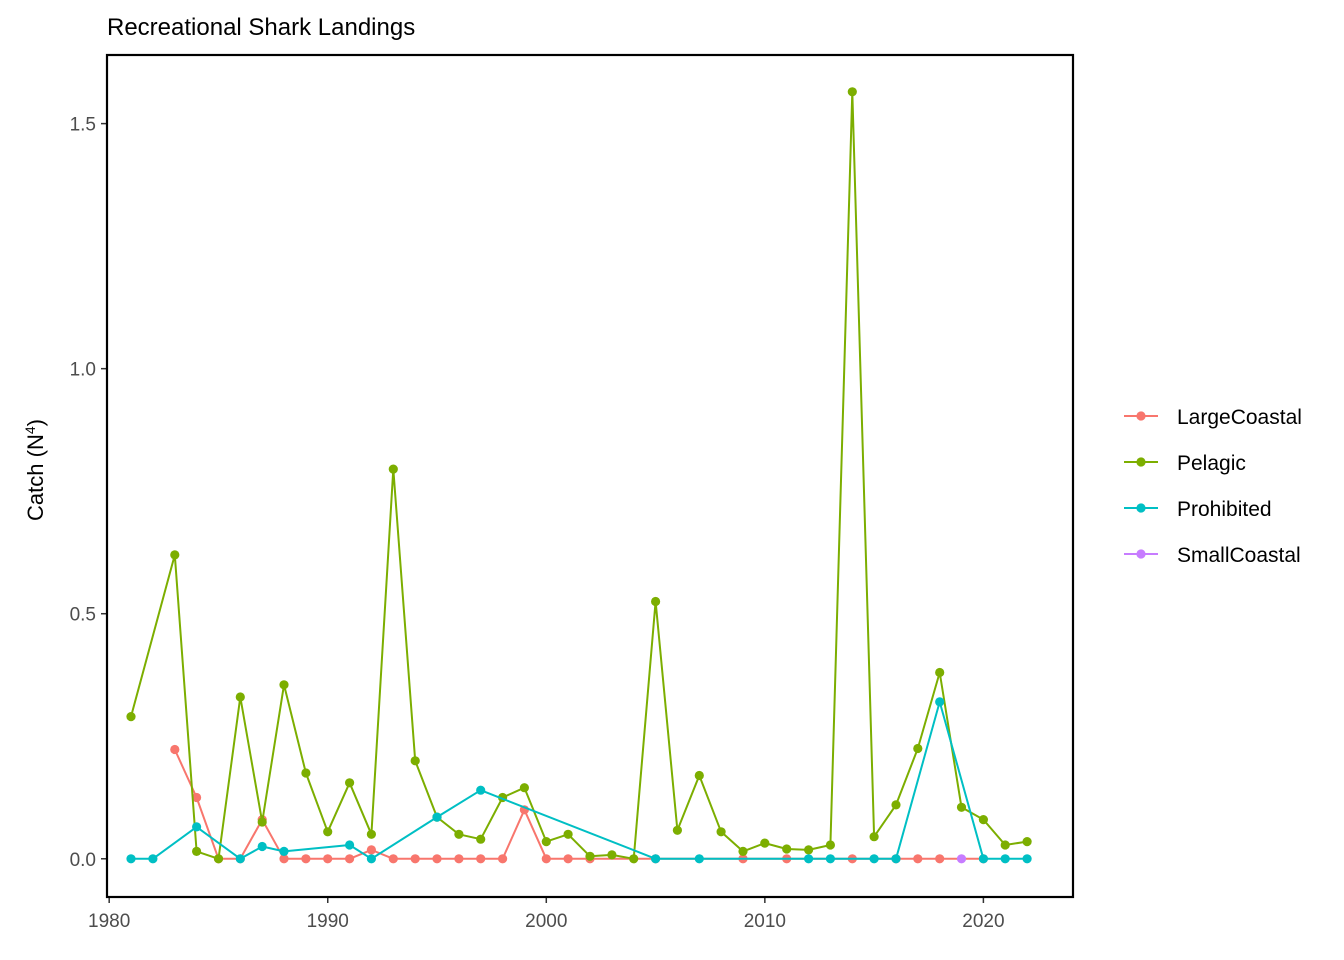 The width and height of the screenshot is (1344, 960). Describe the element at coordinates (83, 615) in the screenshot. I see `y-tick-label: 0.5` at that location.